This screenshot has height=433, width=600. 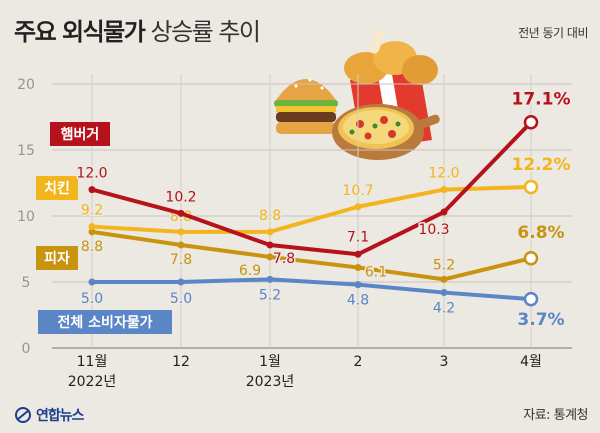 I want to click on x-tick-sublabel: 2023년, so click(x=270, y=382).